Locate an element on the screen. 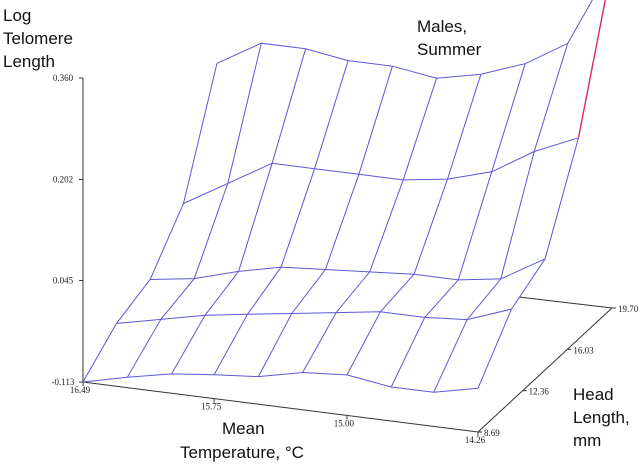  chart-title-line1: Males, is located at coordinates (442, 26).